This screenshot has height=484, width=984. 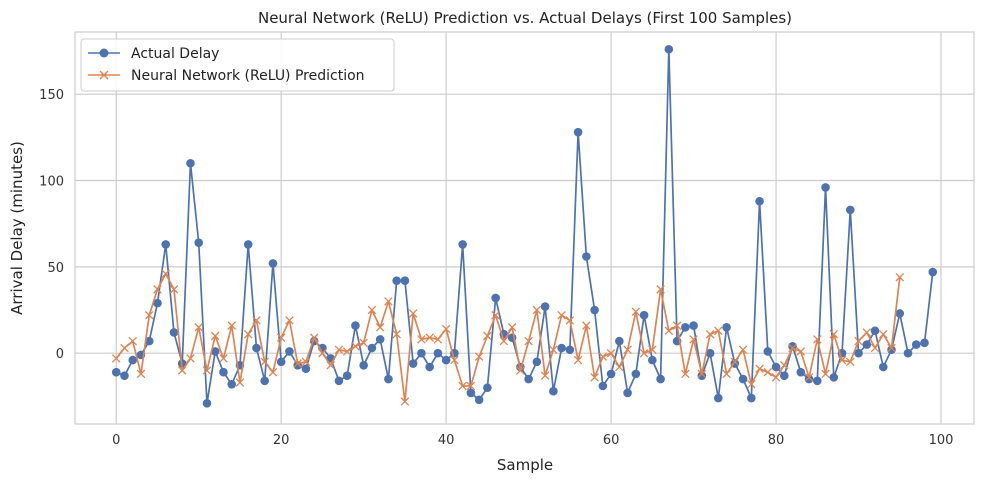 What do you see at coordinates (17, 228) in the screenshot?
I see `y-axis-title: Arrival Delay (minutes)` at bounding box center [17, 228].